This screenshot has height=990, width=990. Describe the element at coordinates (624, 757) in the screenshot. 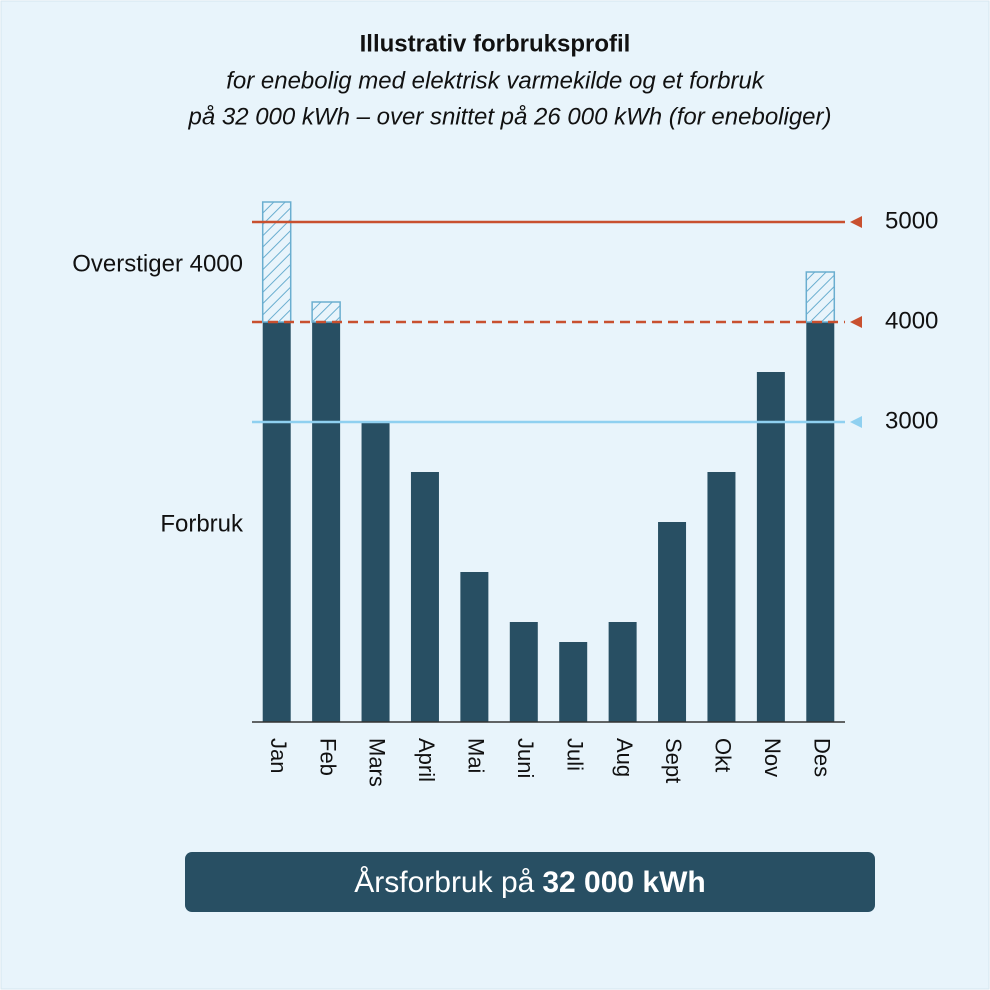

I see `x-tick-label: Aug` at that location.